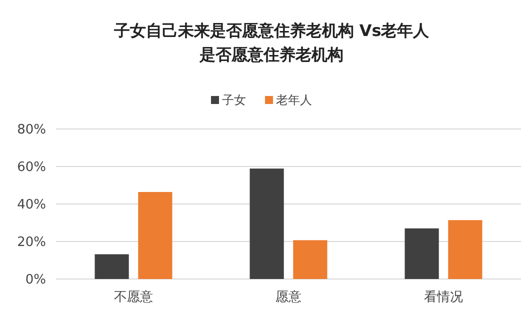  What do you see at coordinates (234, 100) in the screenshot?
I see `legend-label: 子女` at bounding box center [234, 100].